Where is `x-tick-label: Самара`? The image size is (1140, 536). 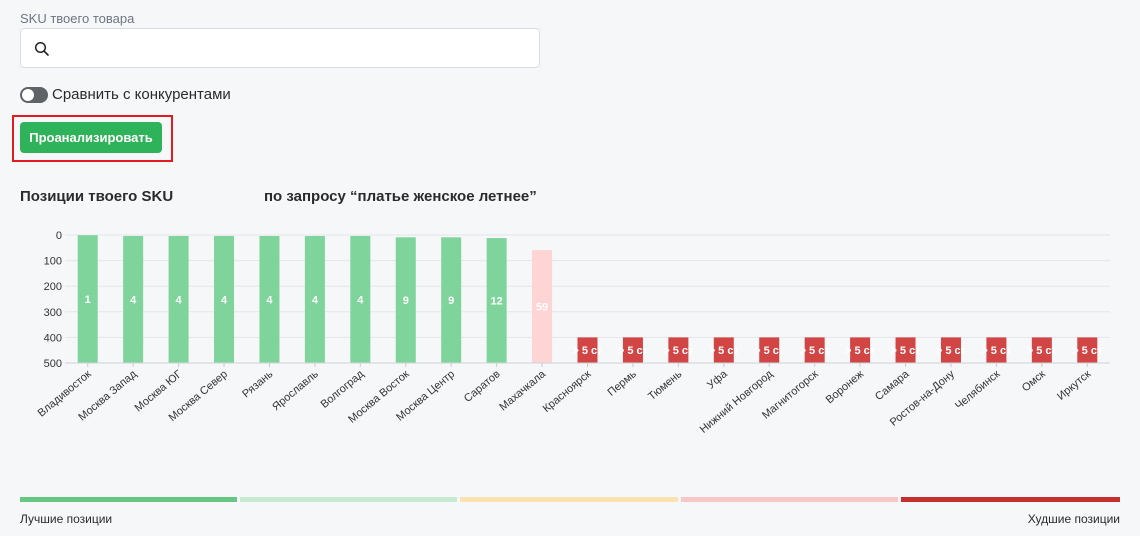 x-tick-label: Самара is located at coordinates (892, 386).